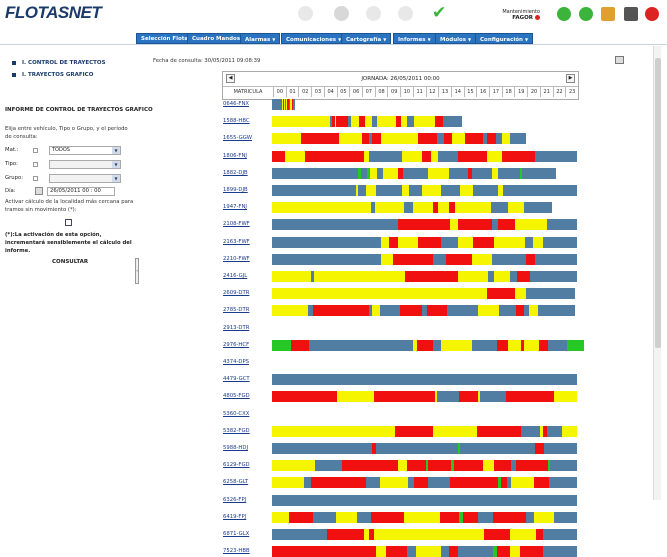 The image size is (667, 557). What do you see at coordinates (236, 258) in the screenshot?
I see `vehicle-plate-link: 2210-FWF` at bounding box center [236, 258].